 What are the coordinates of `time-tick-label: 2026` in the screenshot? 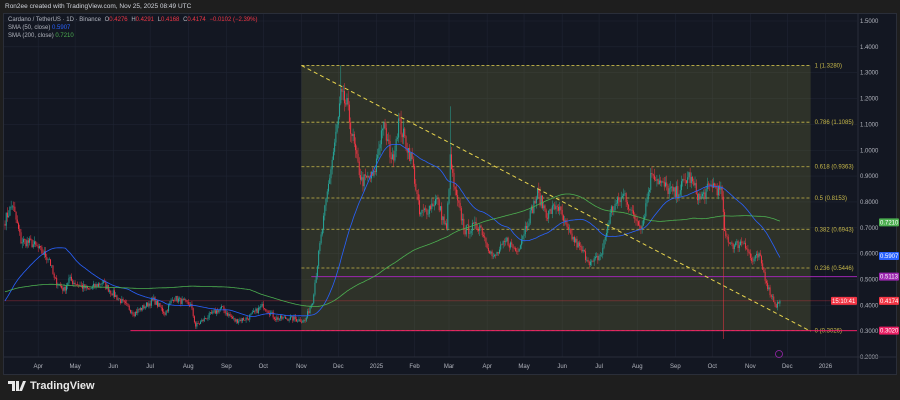 It's located at (826, 367).